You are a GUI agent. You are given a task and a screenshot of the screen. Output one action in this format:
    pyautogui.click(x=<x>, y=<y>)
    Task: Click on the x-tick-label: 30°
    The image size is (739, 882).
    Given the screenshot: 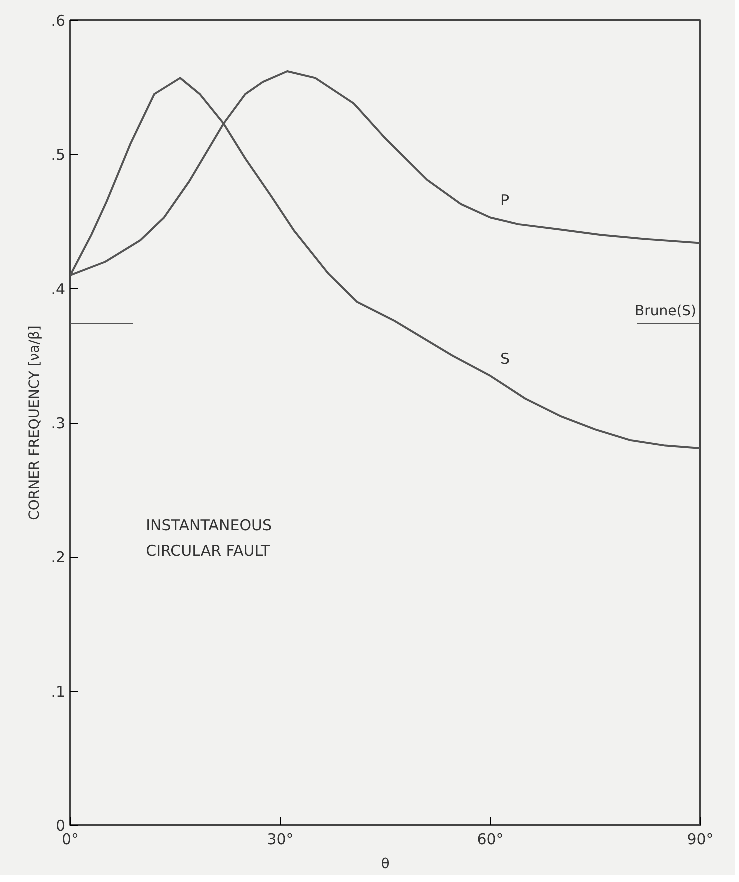 What is the action you would take?
    pyautogui.click(x=280, y=839)
    